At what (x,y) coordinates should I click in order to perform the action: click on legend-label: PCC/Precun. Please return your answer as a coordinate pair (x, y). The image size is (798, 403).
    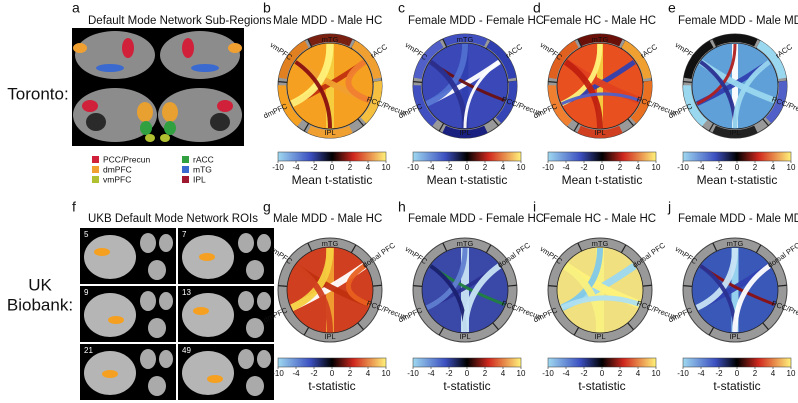
    Looking at the image, I should click on (127, 159).